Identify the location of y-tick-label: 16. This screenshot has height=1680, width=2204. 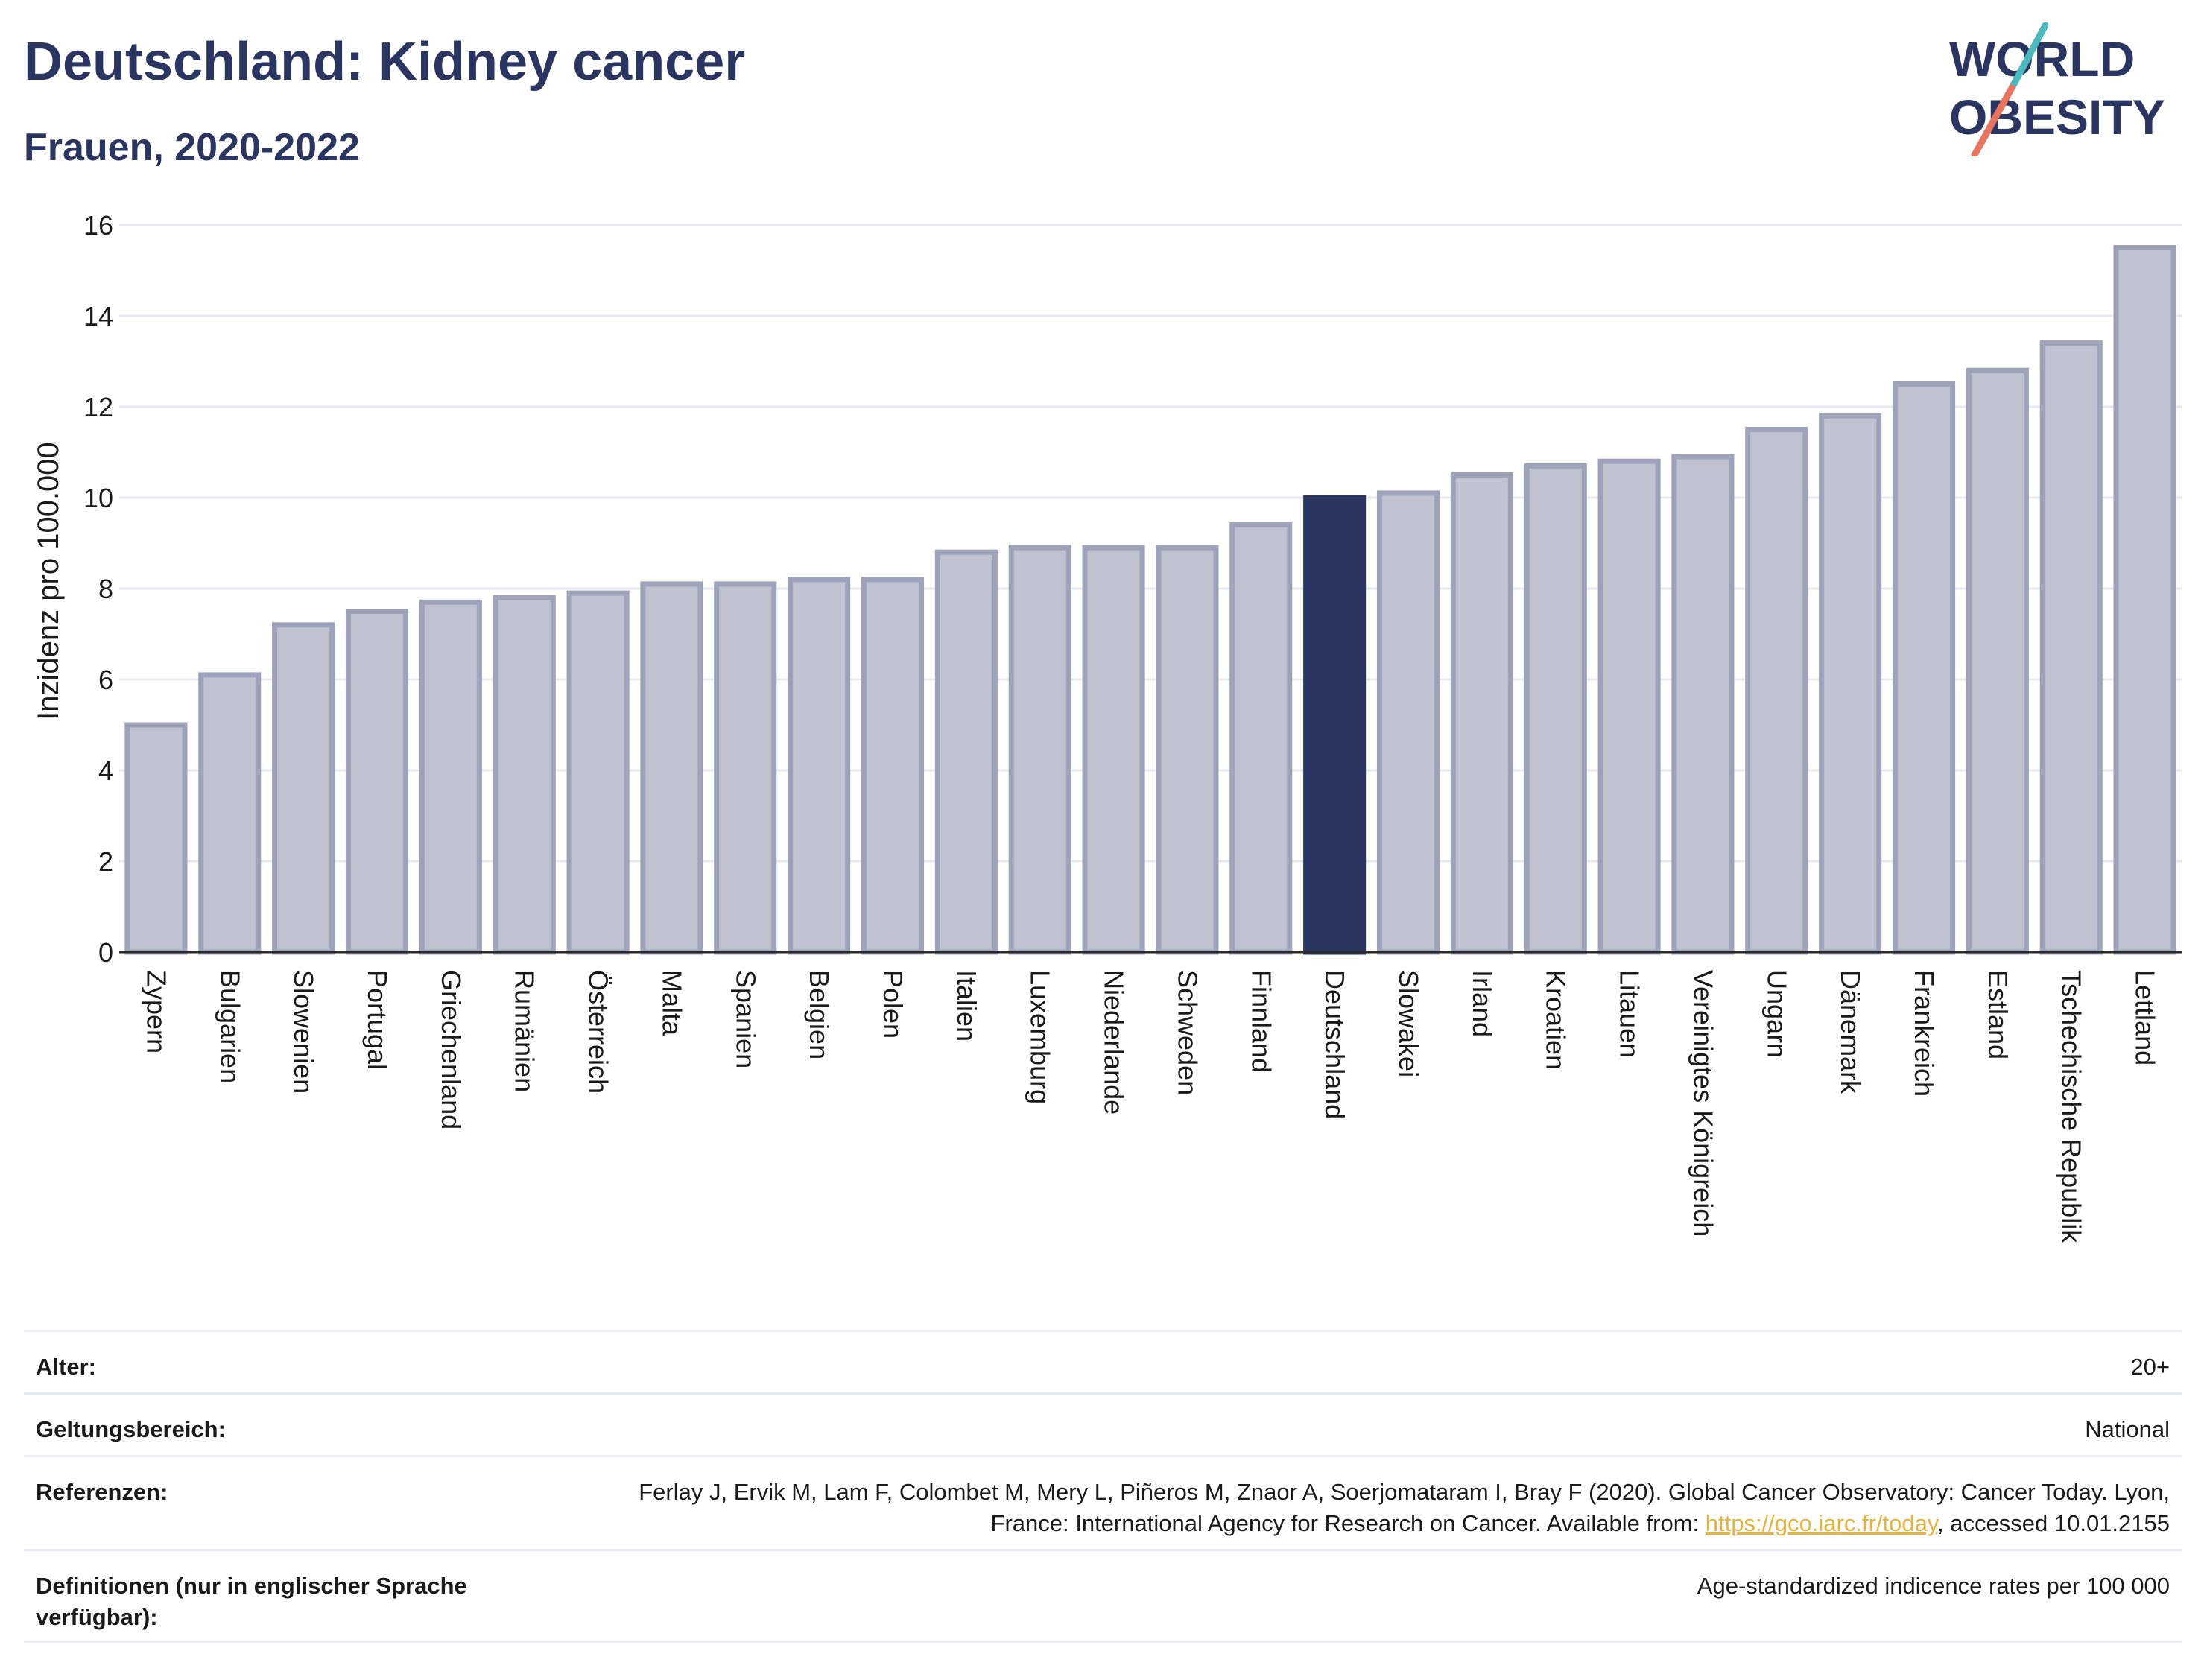
(98, 225).